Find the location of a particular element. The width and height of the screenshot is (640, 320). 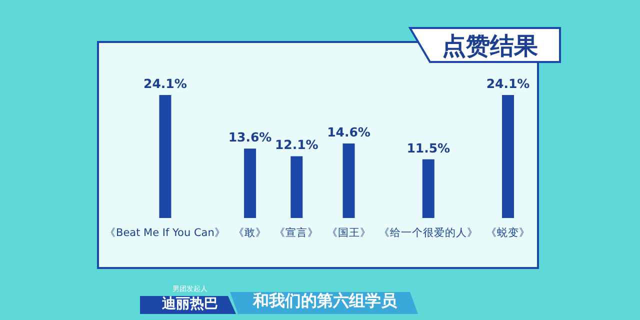

x-tick-label: 《给一个很爱的人》 is located at coordinates (428, 232).